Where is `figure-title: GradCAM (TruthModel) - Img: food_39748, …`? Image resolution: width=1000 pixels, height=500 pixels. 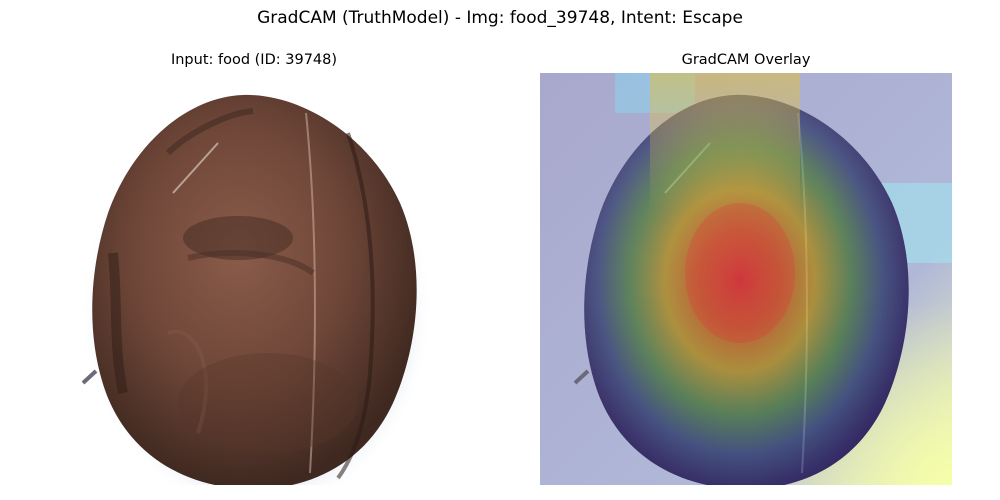
figure-title: GradCAM (TruthModel) - Img: food_39748, … is located at coordinates (500, 18).